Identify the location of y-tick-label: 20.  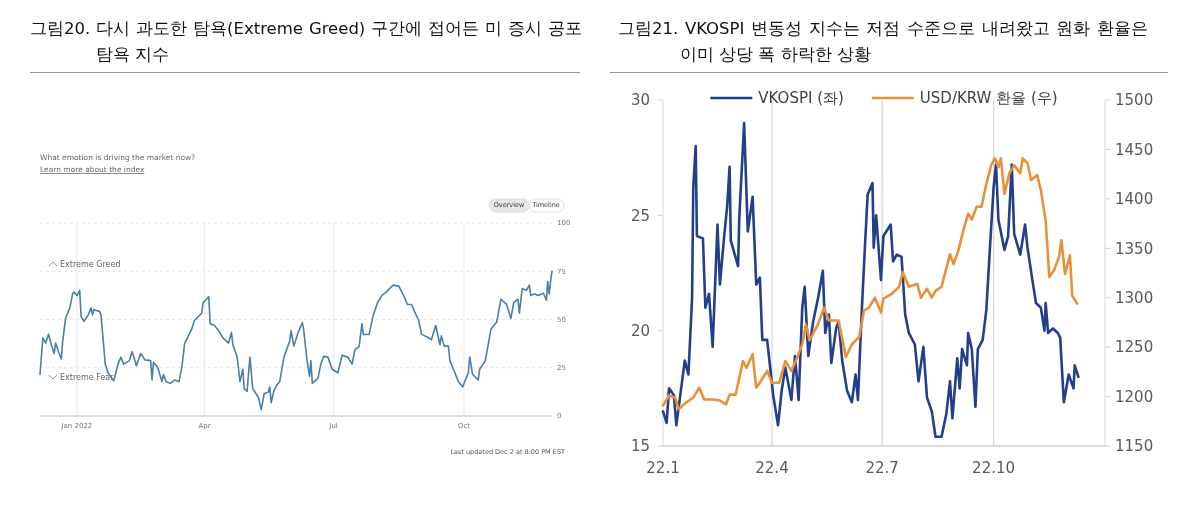
(640, 330).